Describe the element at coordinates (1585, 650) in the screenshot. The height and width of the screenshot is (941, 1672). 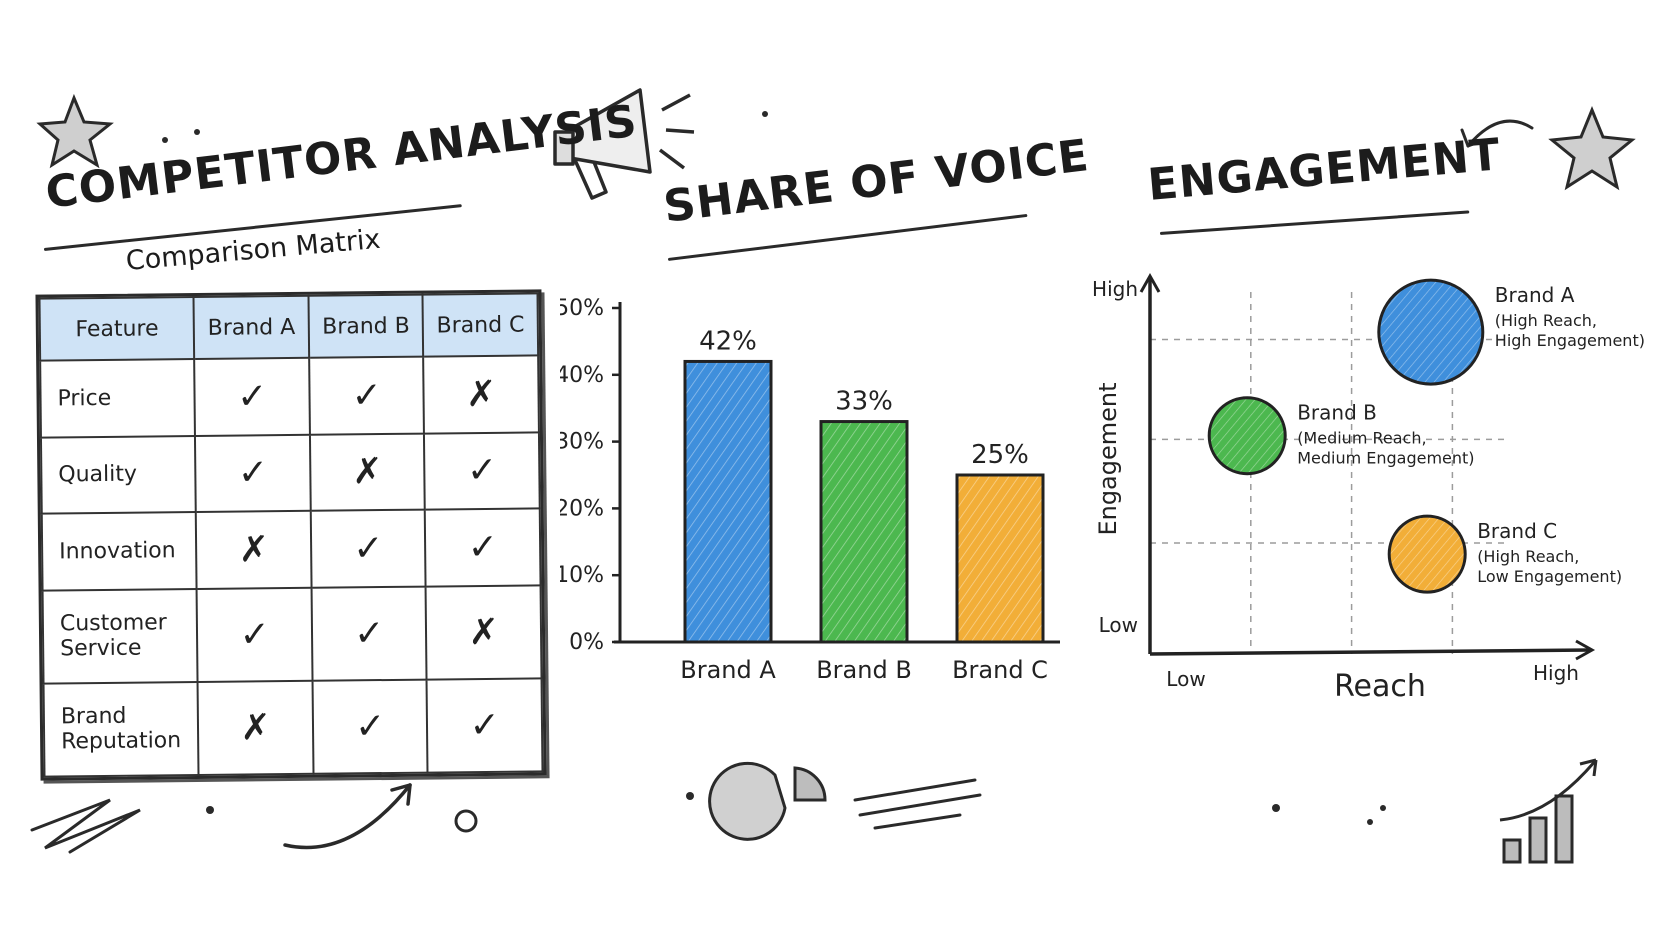
I see `x-axis-arrow` at that location.